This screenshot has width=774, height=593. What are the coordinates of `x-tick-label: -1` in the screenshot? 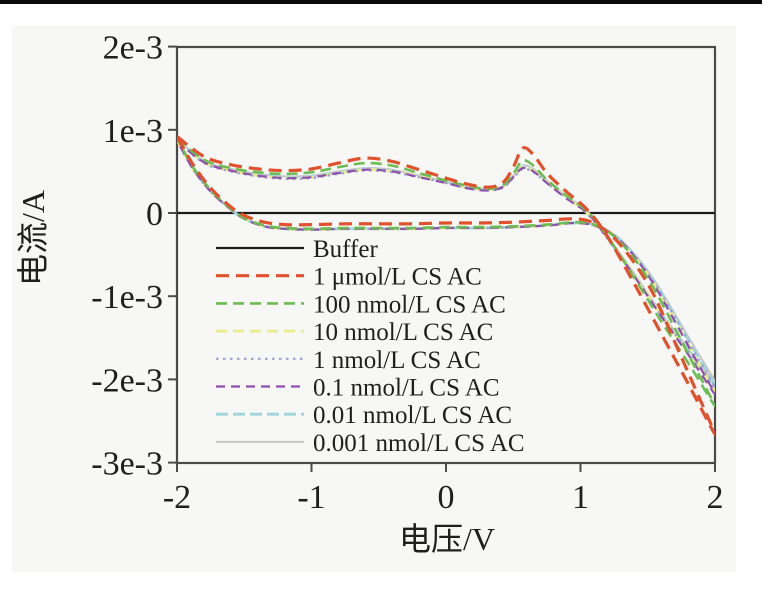 It's located at (311, 497).